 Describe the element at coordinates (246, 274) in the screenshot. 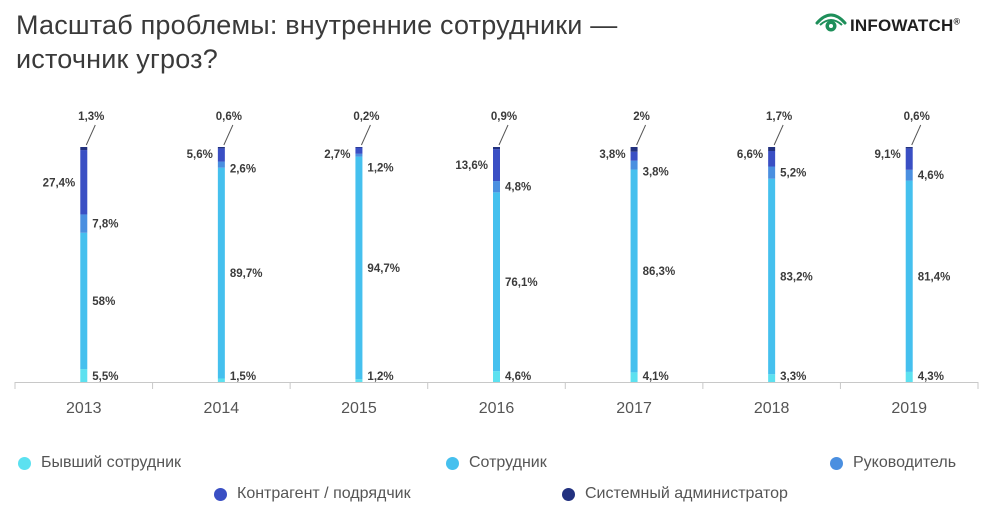

I see `data-label: 89,7%` at that location.